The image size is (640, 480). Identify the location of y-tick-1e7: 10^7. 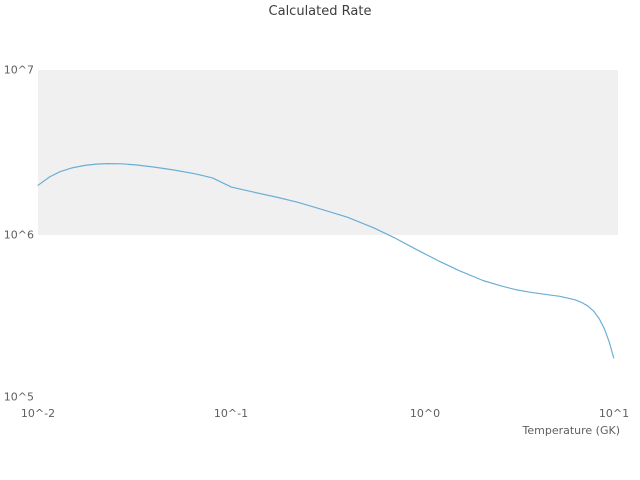
(18, 70).